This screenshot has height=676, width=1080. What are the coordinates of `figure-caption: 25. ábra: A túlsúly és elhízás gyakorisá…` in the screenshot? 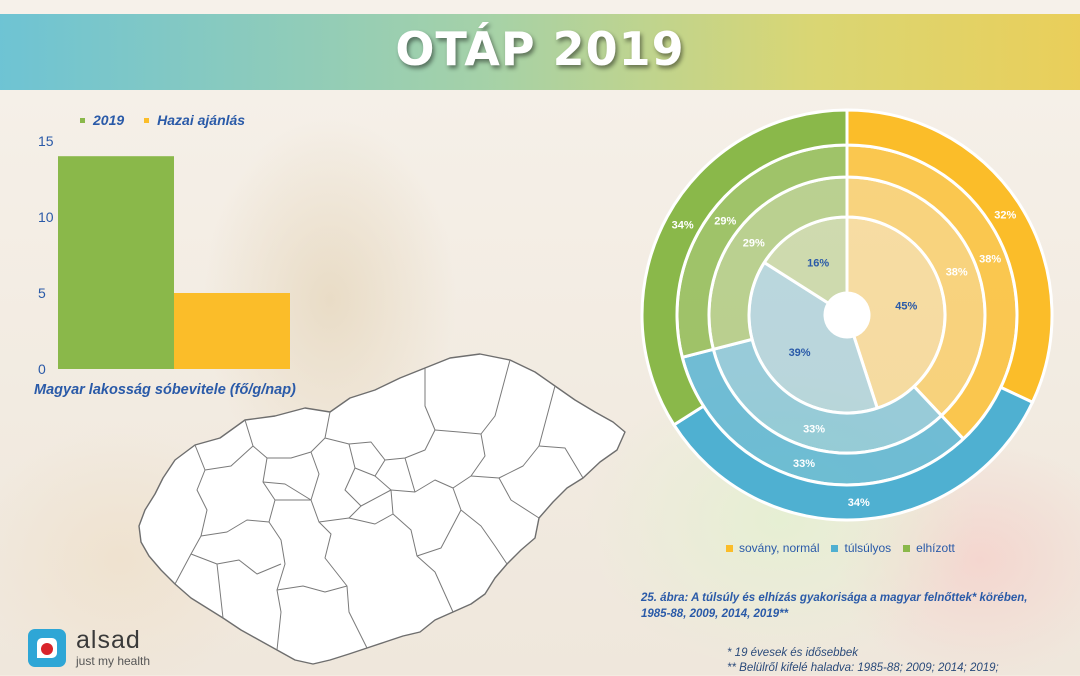 It's located at (856, 606).